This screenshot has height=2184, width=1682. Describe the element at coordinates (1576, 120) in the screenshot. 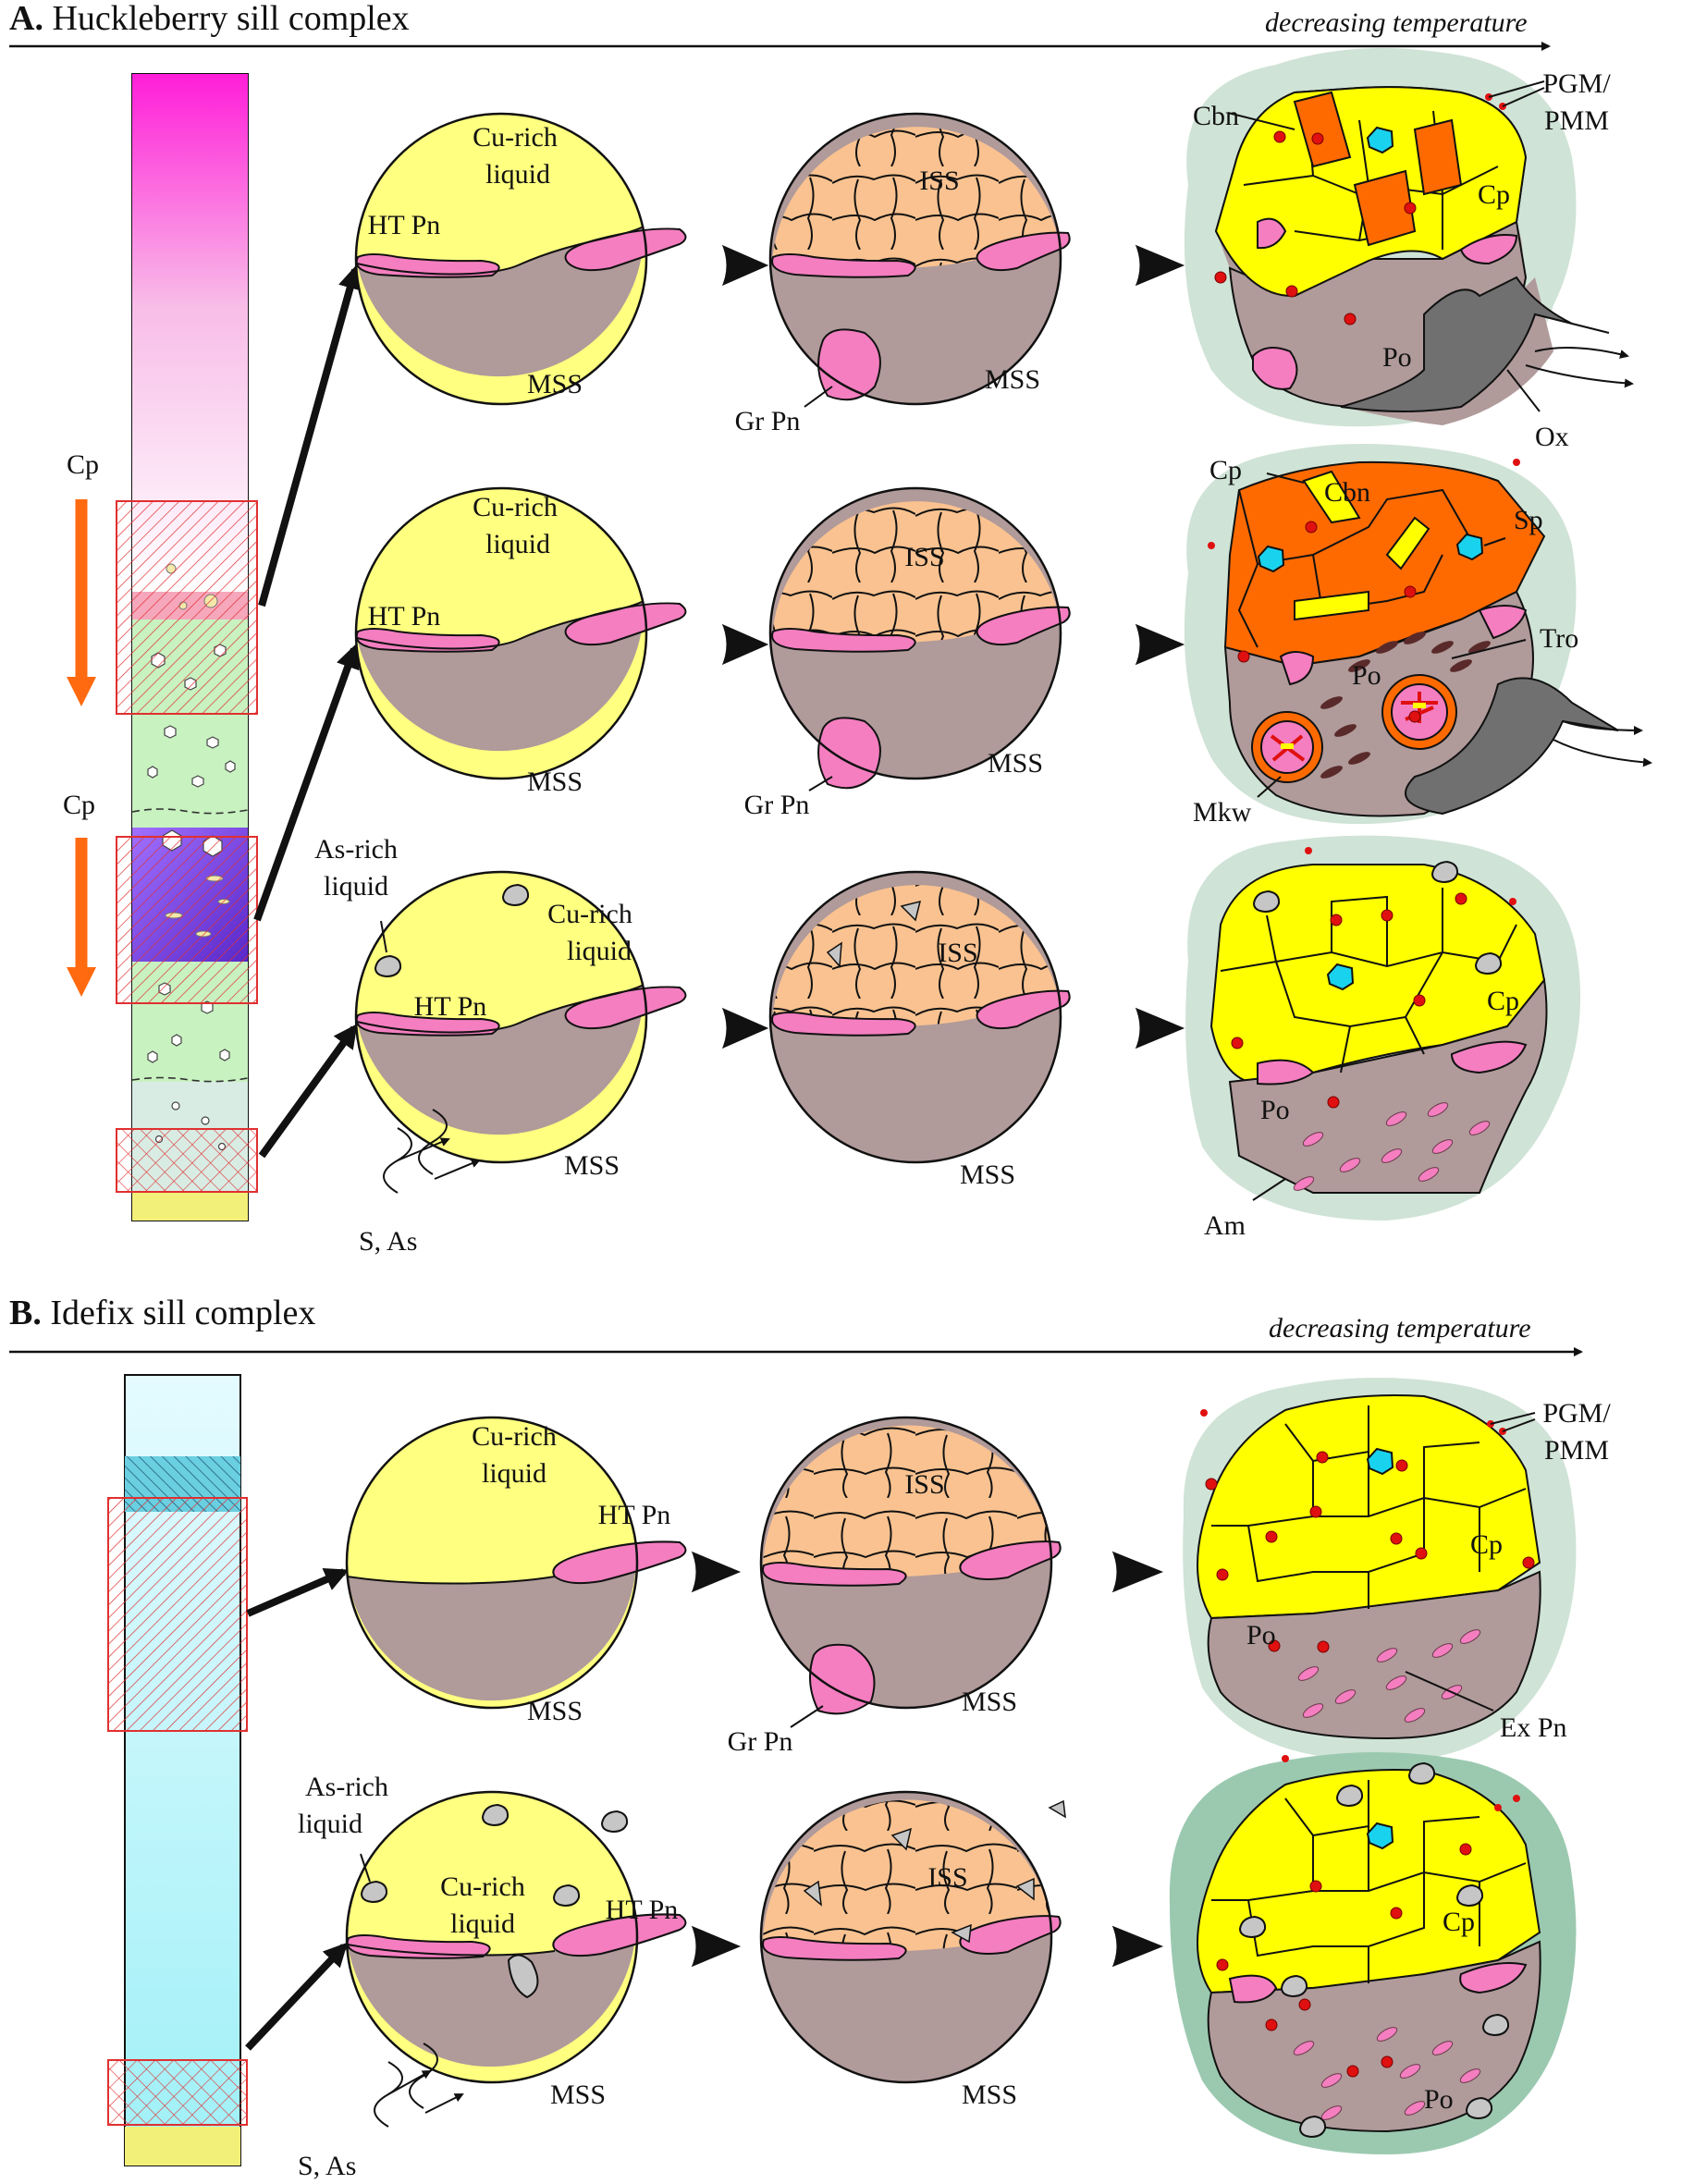

I see `final-a1-pgm-label-2: PMM` at that location.